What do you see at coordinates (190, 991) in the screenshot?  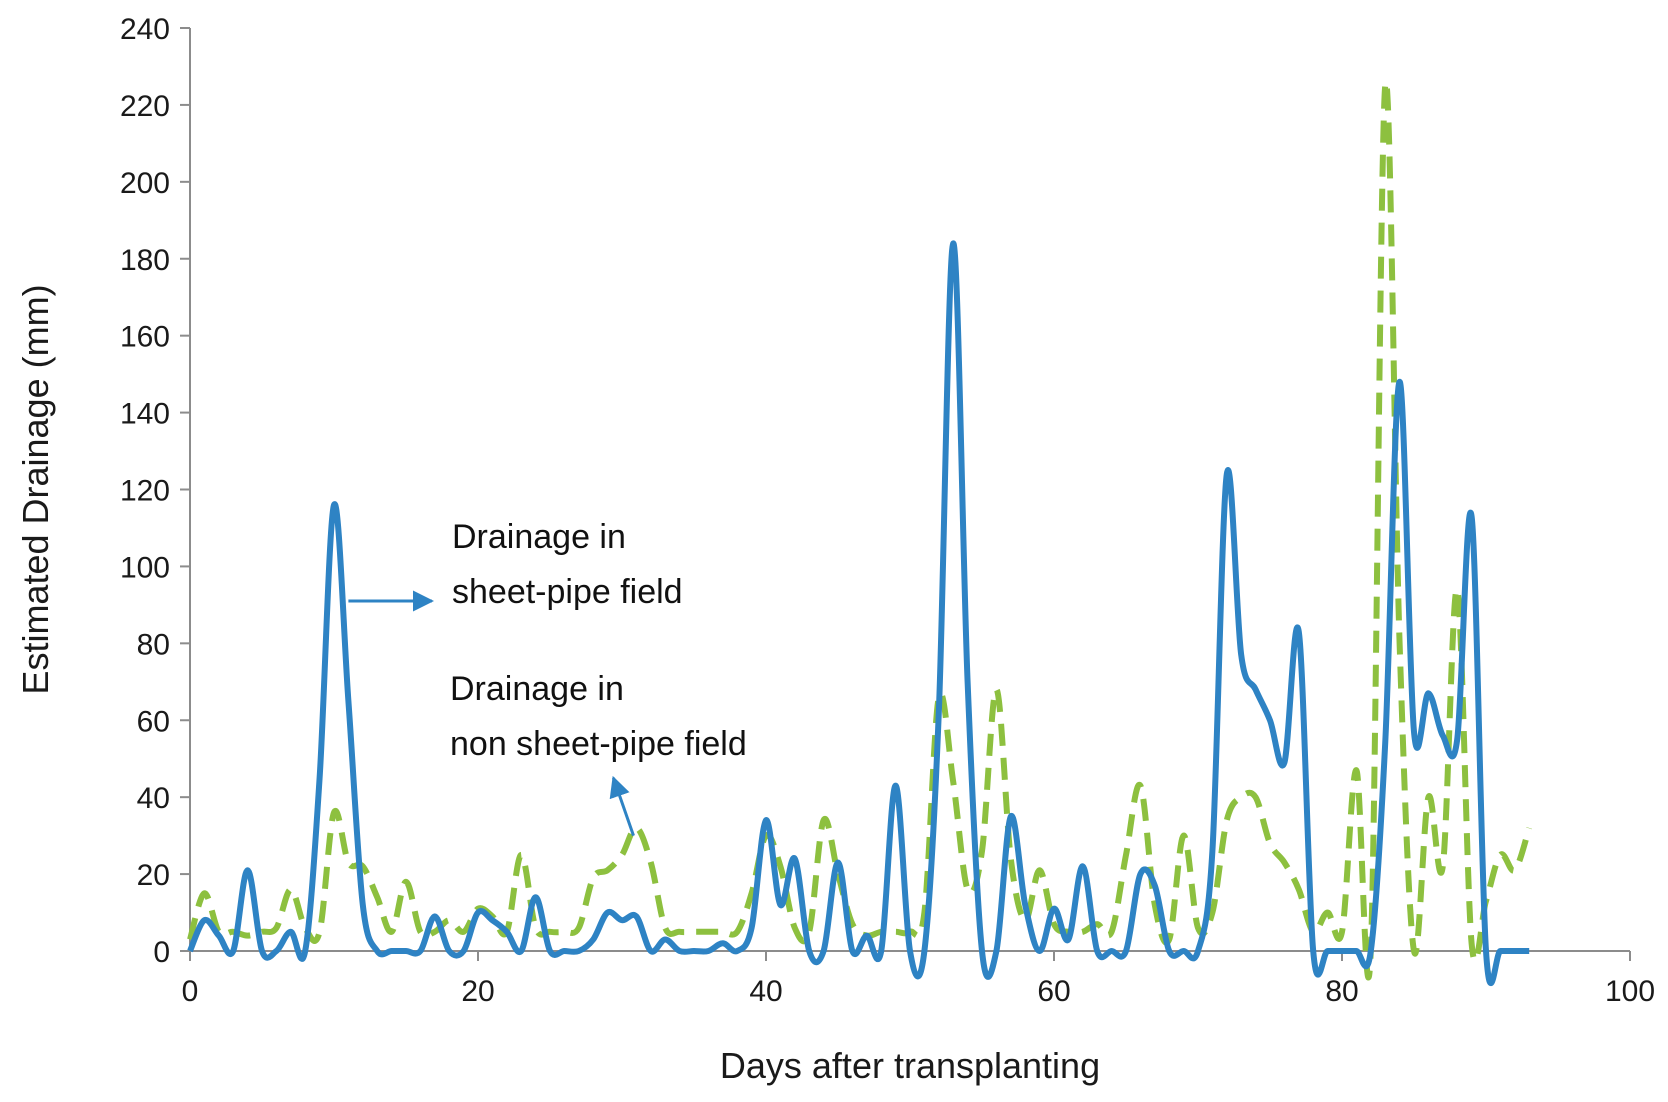 I see `x-tick-label: 0` at bounding box center [190, 991].